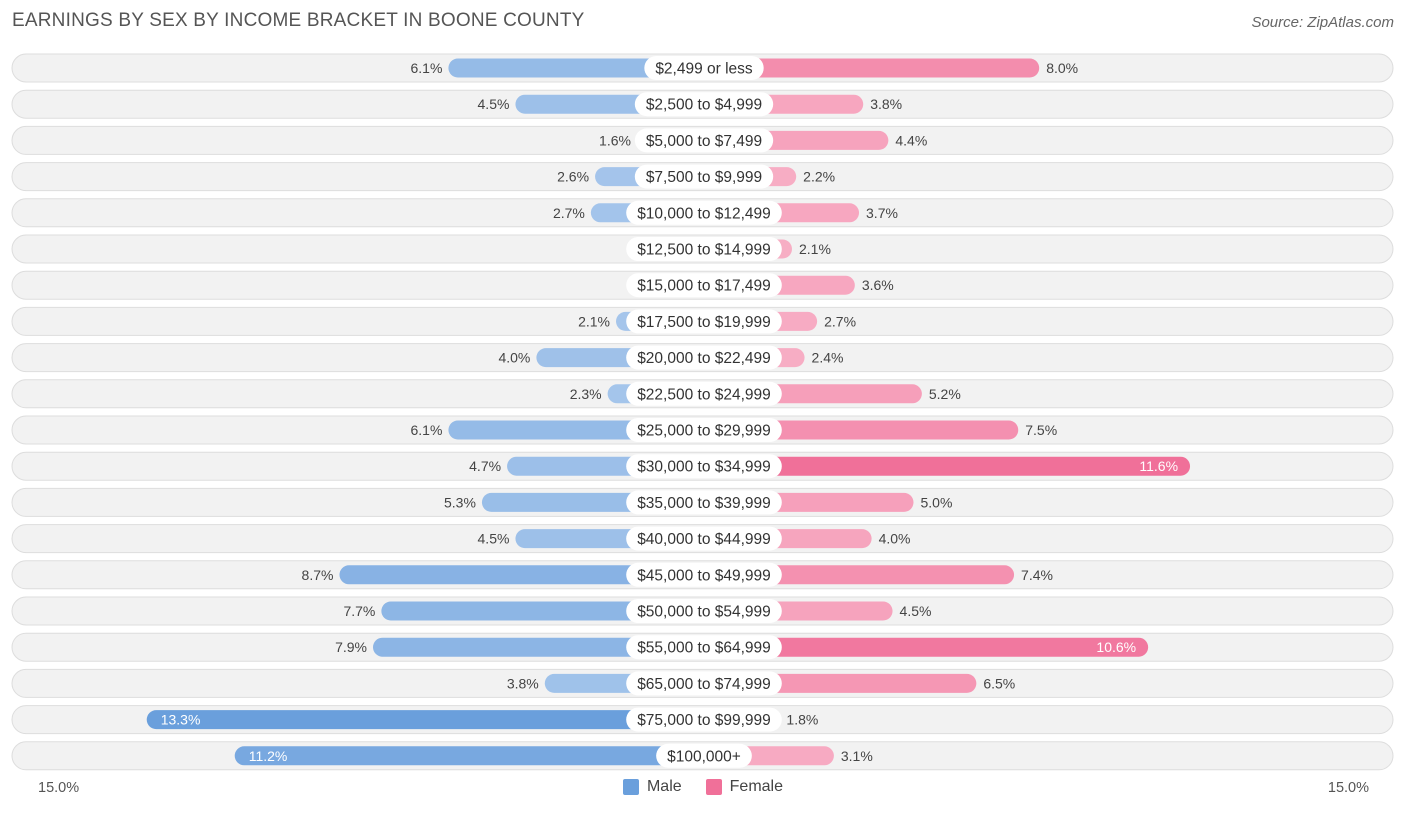 The image size is (1406, 813). What do you see at coordinates (815, 249) in the screenshot?
I see `female-value-label: 2.1%` at bounding box center [815, 249].